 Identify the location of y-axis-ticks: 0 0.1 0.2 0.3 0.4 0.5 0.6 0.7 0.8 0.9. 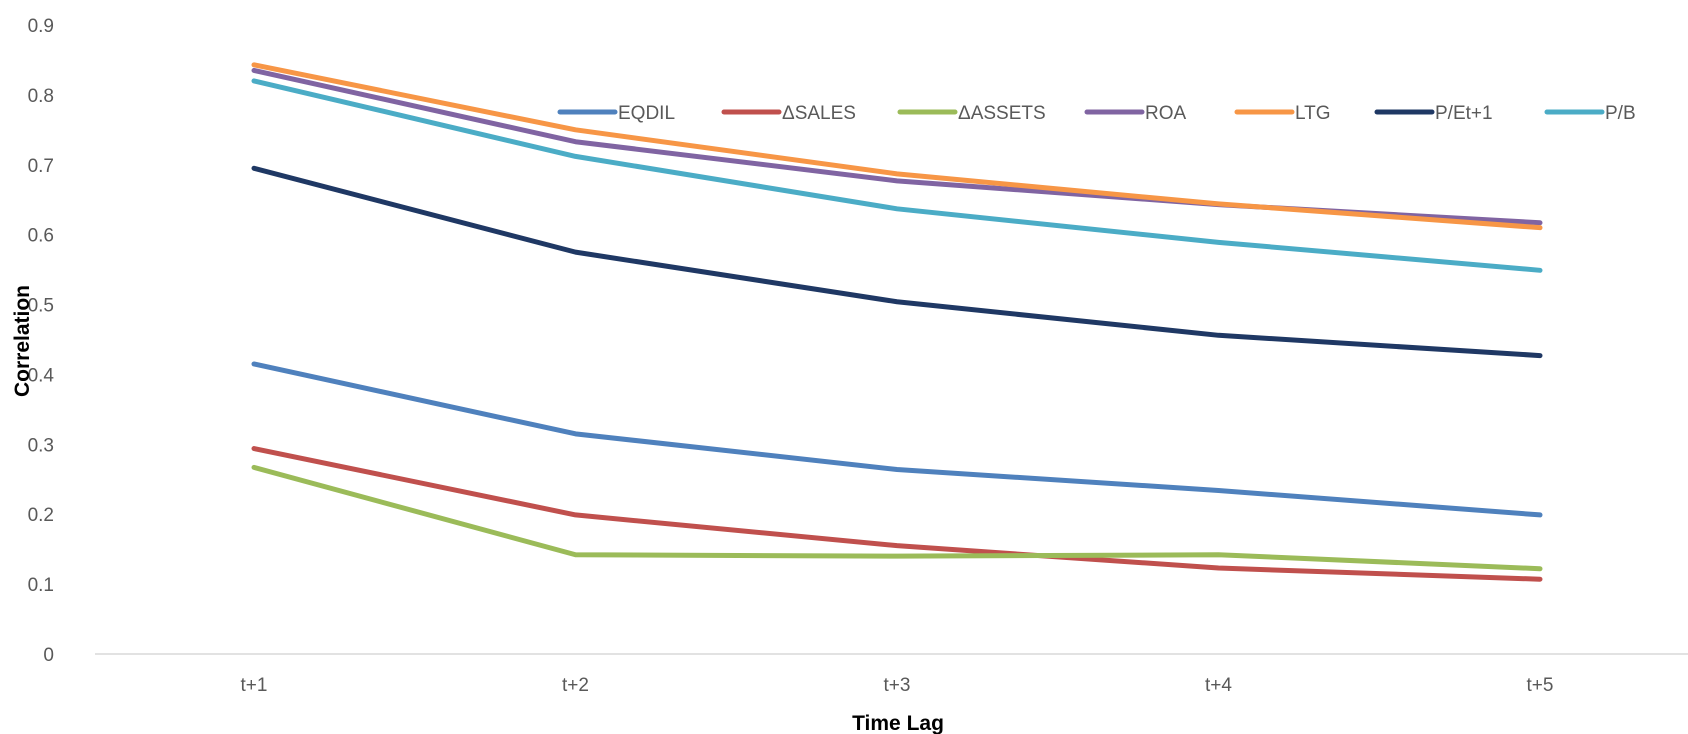
(41, 341).